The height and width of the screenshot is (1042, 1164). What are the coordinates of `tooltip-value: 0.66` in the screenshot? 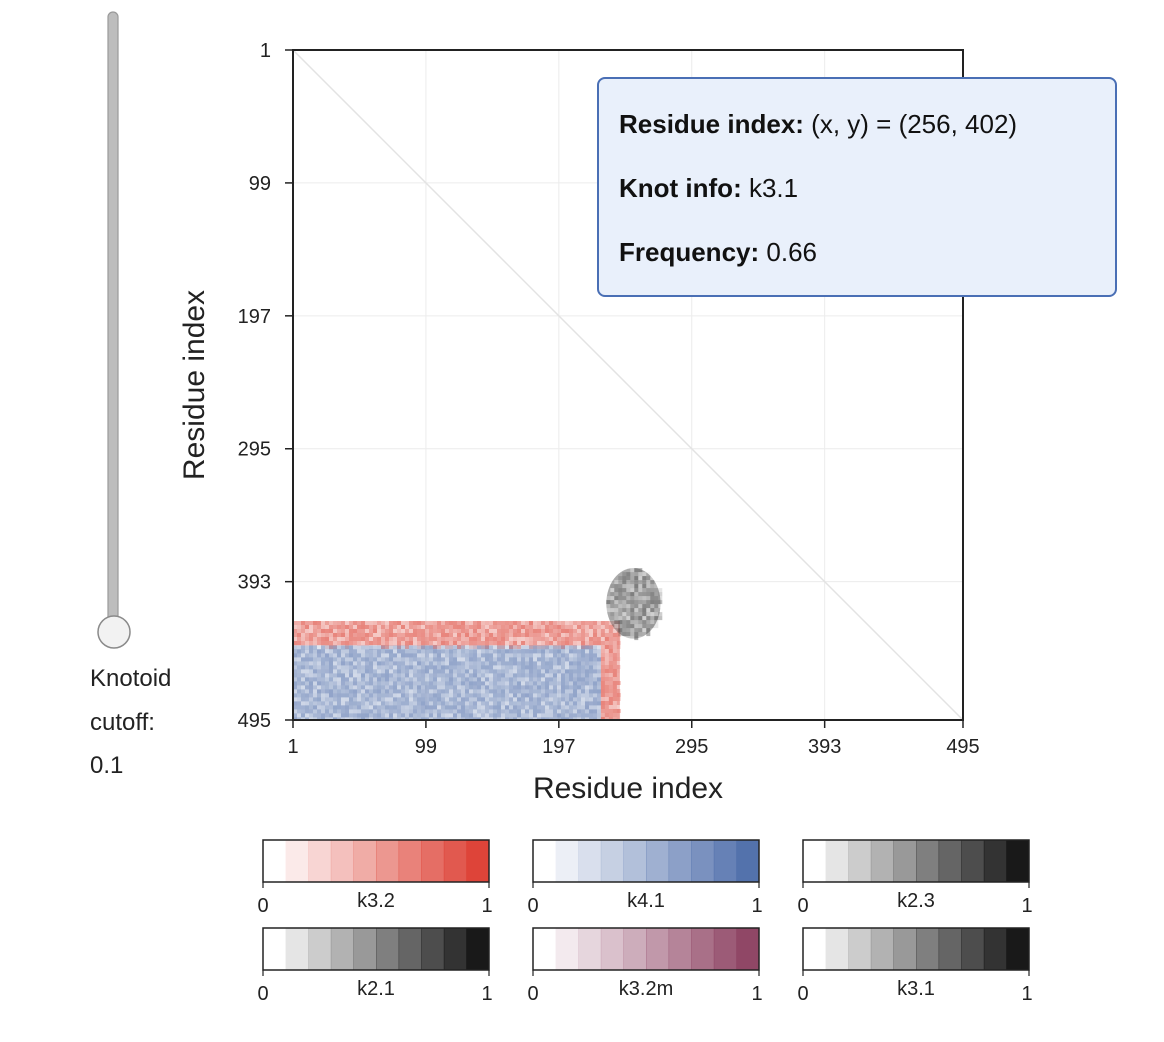 It's located at (791, 252).